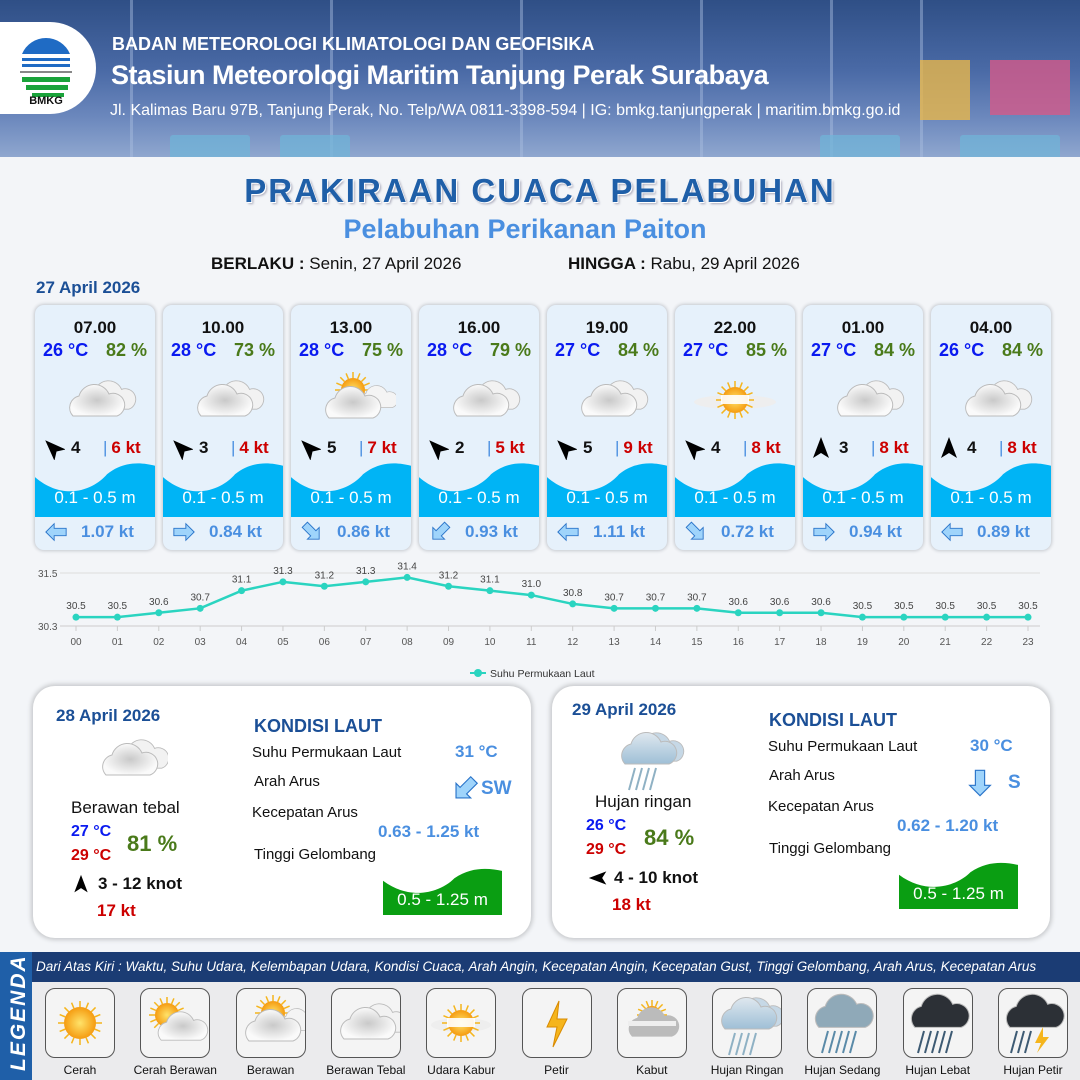  I want to click on day-temp-min: 27 °C, so click(91, 831).